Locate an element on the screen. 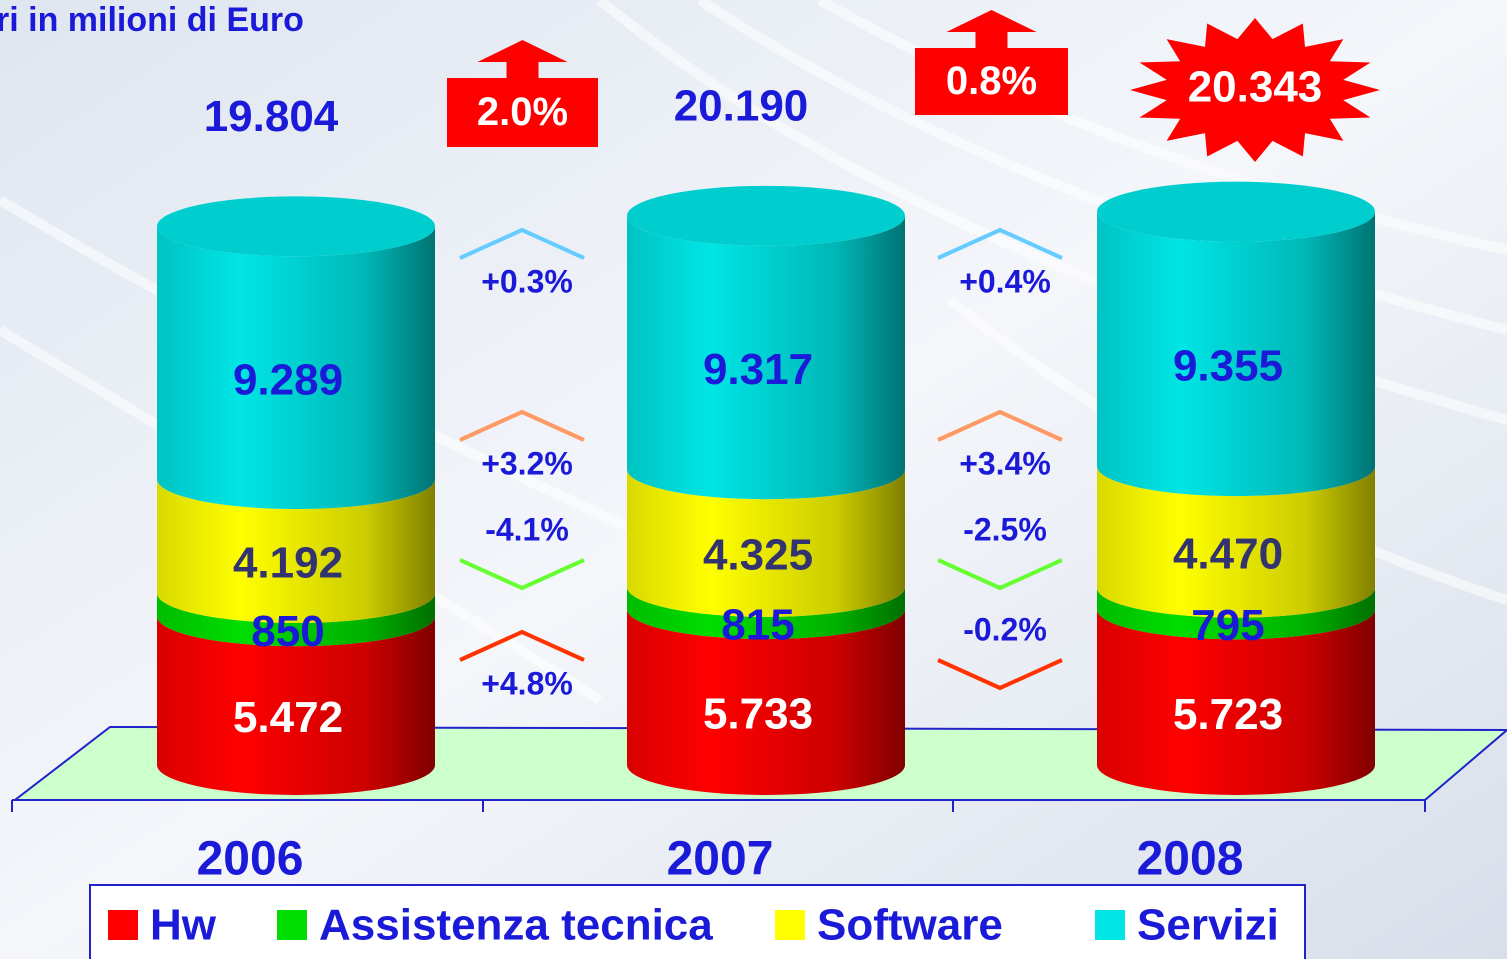  legend-label: Servizi is located at coordinates (1208, 925).